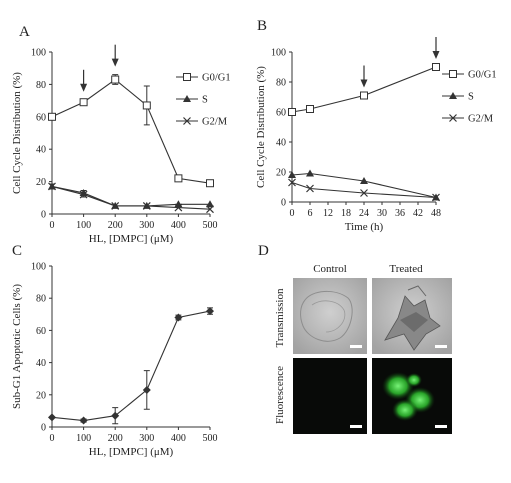  What do you see at coordinates (406, 269) in the screenshot?
I see `column-label-treated: Treated` at bounding box center [406, 269].